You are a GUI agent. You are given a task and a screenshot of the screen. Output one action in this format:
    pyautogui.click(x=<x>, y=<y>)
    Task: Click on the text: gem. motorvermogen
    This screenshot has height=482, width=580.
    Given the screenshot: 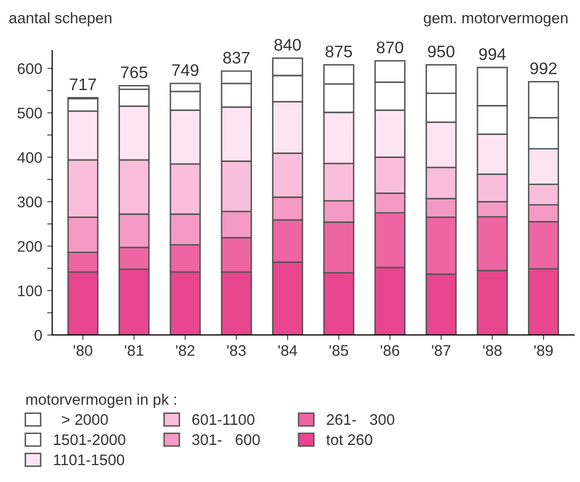 What is the action you would take?
    pyautogui.click(x=496, y=19)
    